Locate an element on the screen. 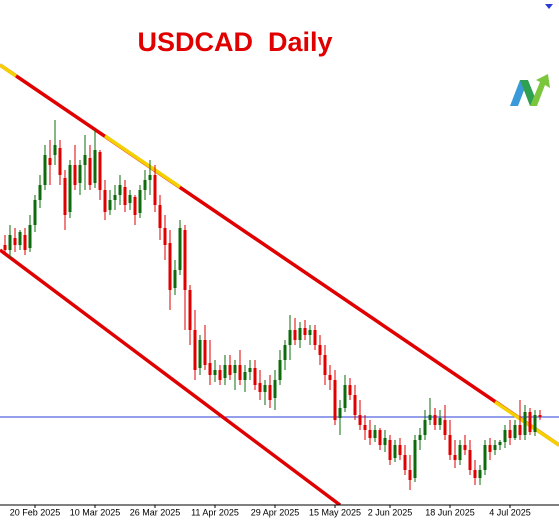 This screenshot has height=520, width=559. x-tick-label: 29 Apr 2025 is located at coordinates (275, 512).